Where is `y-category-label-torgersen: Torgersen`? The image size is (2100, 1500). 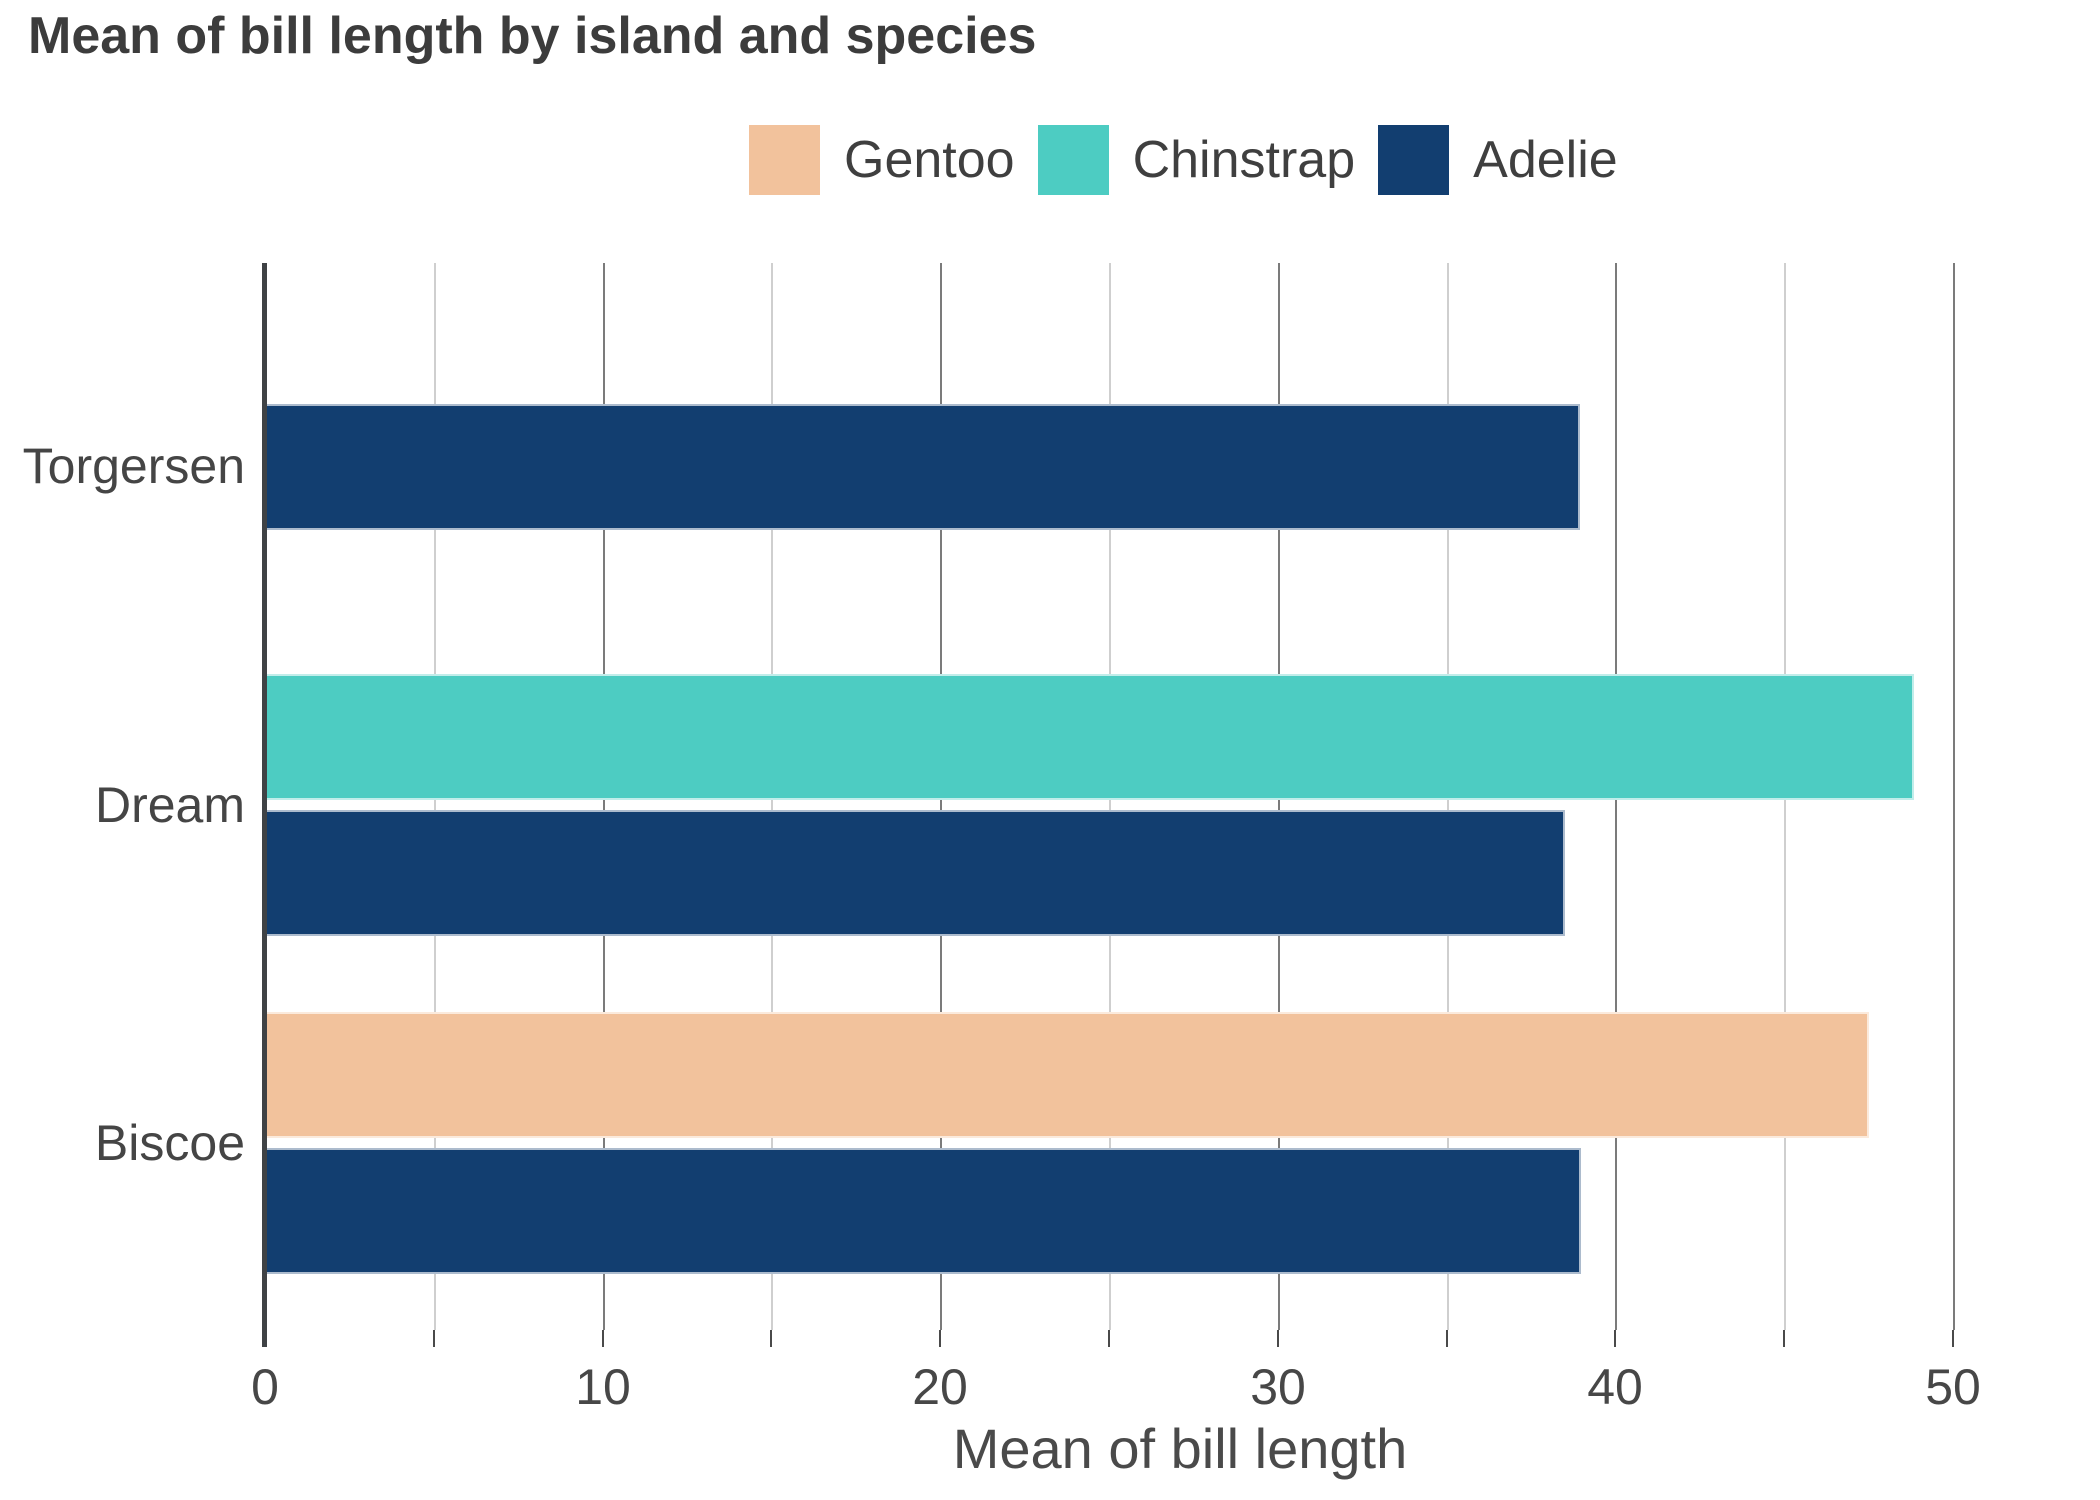
y-category-label-torgersen: Torgersen is located at coordinates (133, 466).